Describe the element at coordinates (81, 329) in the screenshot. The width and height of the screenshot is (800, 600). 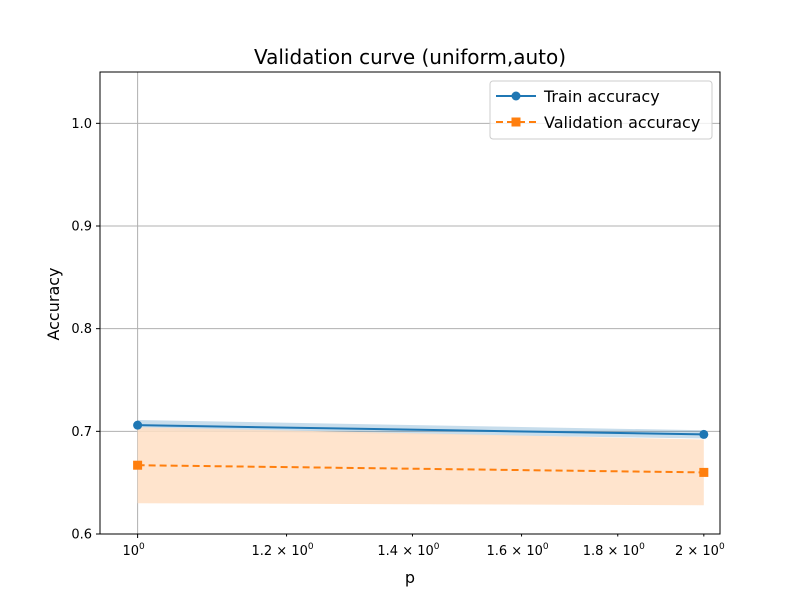
I see `y-tick-label: 0.8` at that location.